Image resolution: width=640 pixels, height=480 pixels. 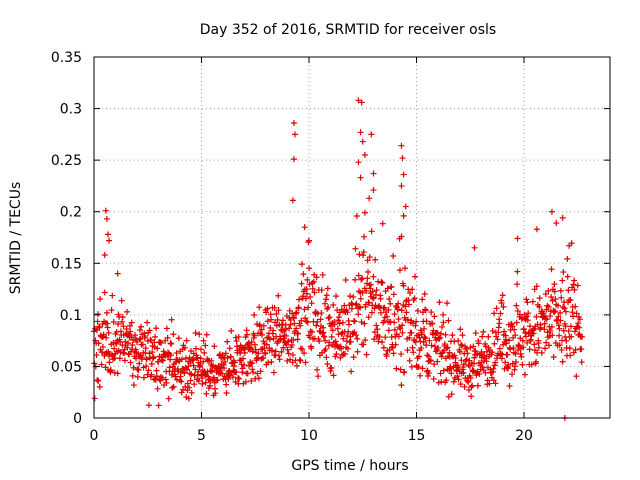 What do you see at coordinates (417, 436) in the screenshot?
I see `x-tick-label: 15` at bounding box center [417, 436].